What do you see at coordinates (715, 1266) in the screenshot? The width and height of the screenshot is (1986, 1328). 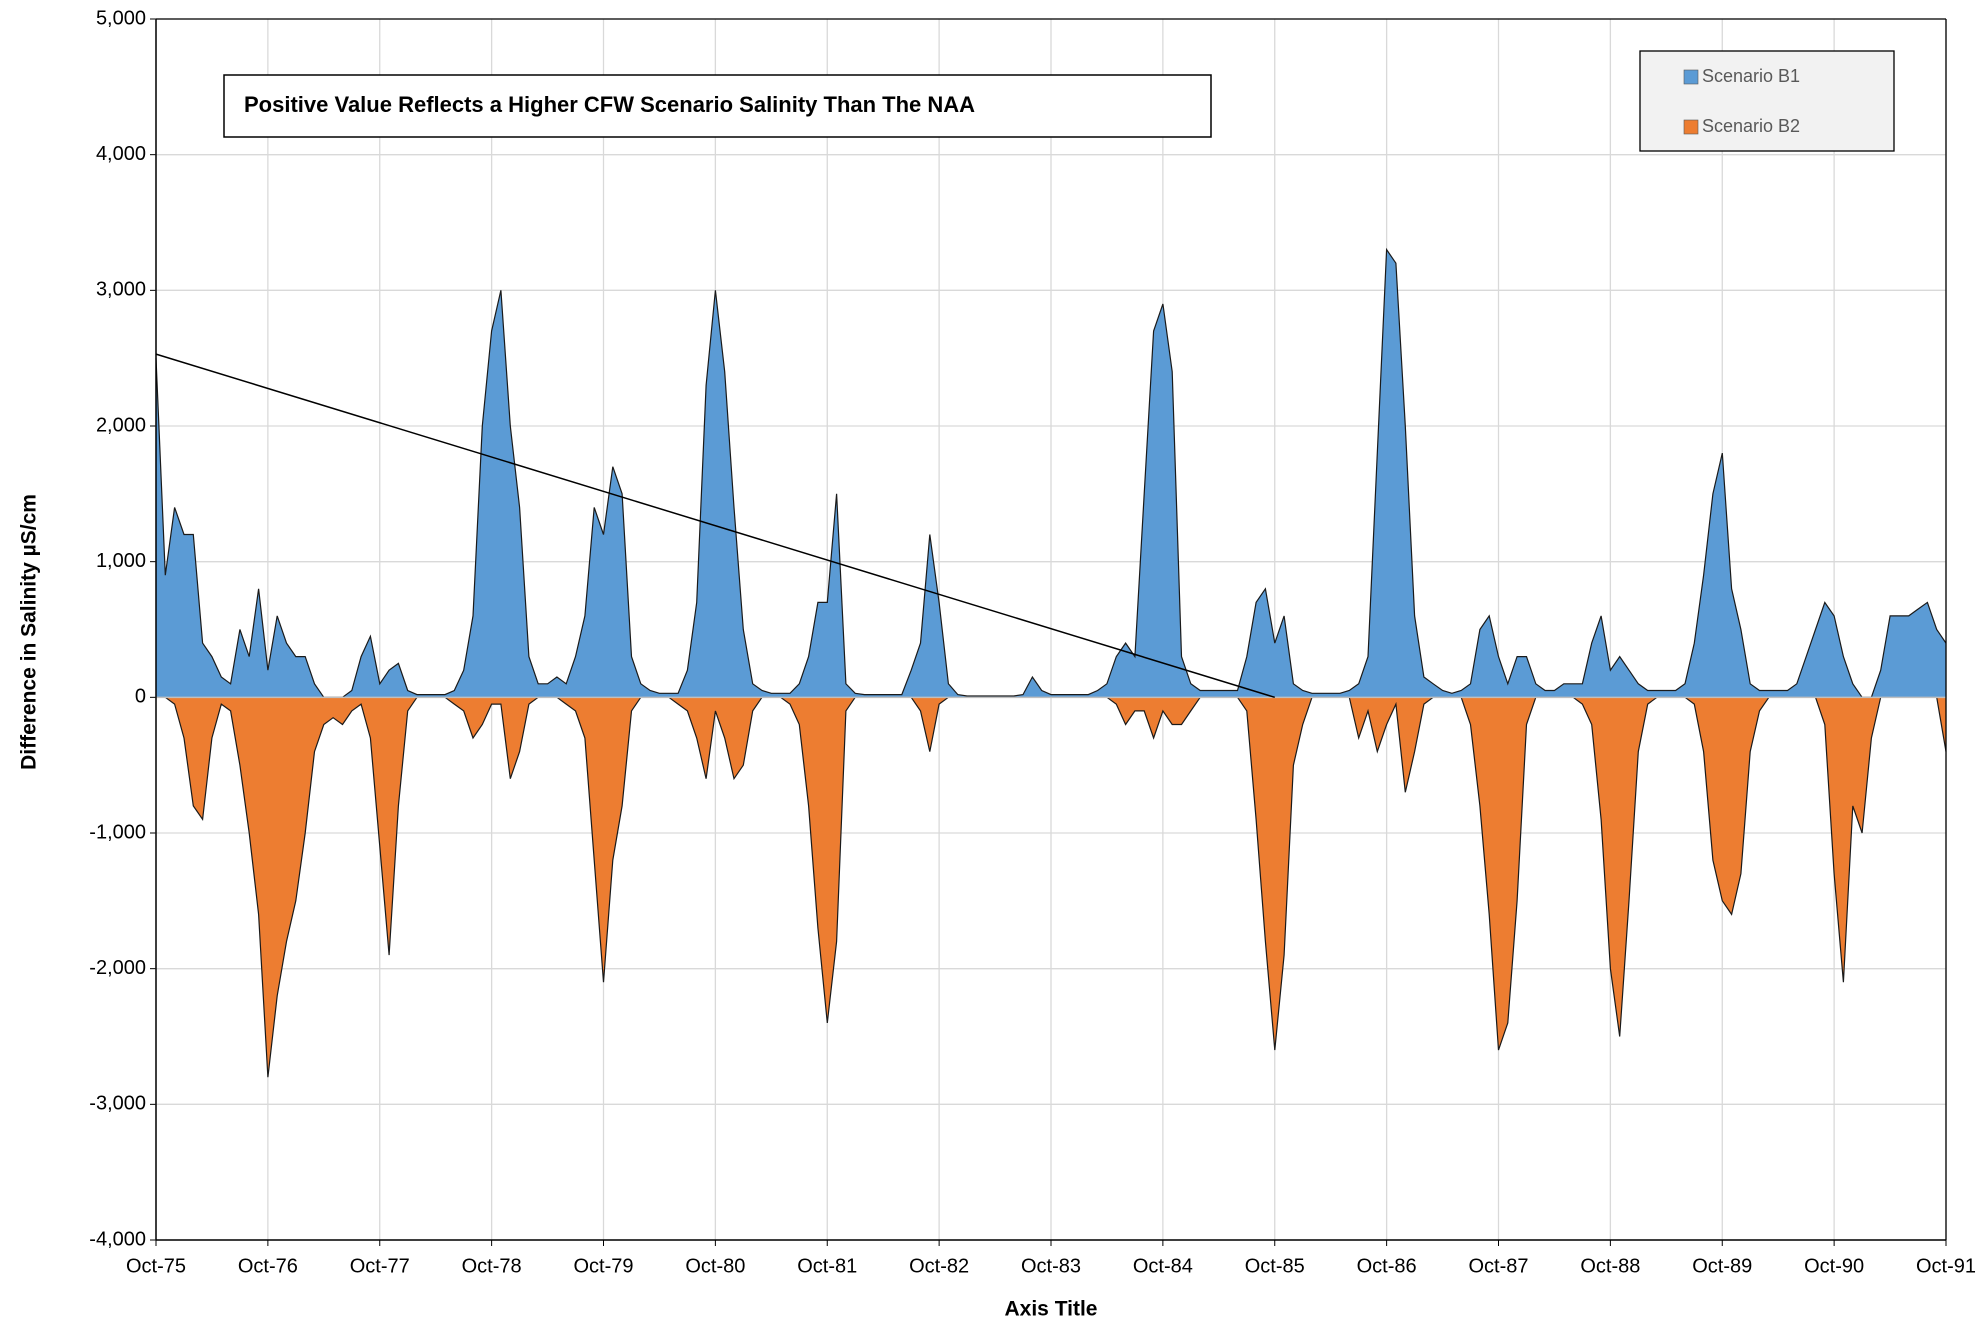 I see `x-tick-label: Oct-80` at bounding box center [715, 1266].